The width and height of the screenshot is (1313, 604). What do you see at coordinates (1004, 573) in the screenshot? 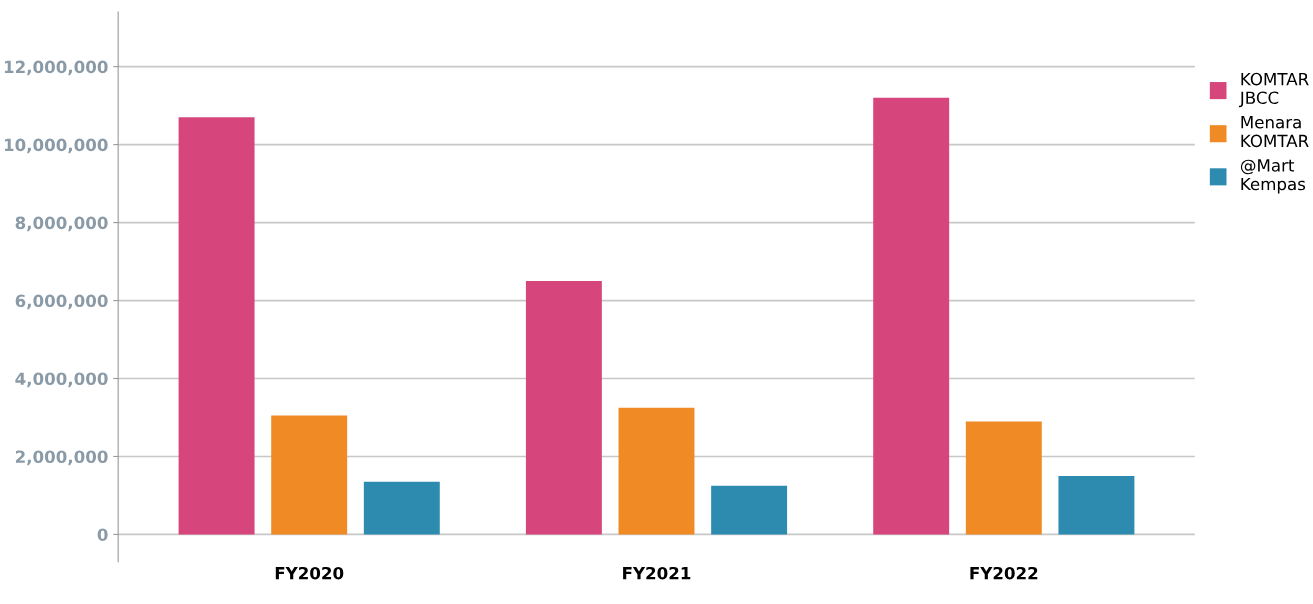
I see `x-tick-label: FY2022` at bounding box center [1004, 573].